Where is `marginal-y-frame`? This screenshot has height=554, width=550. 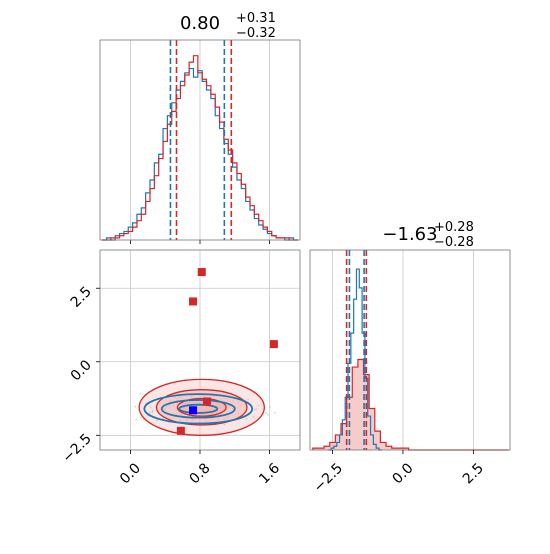
marginal-y-frame is located at coordinates (410, 350).